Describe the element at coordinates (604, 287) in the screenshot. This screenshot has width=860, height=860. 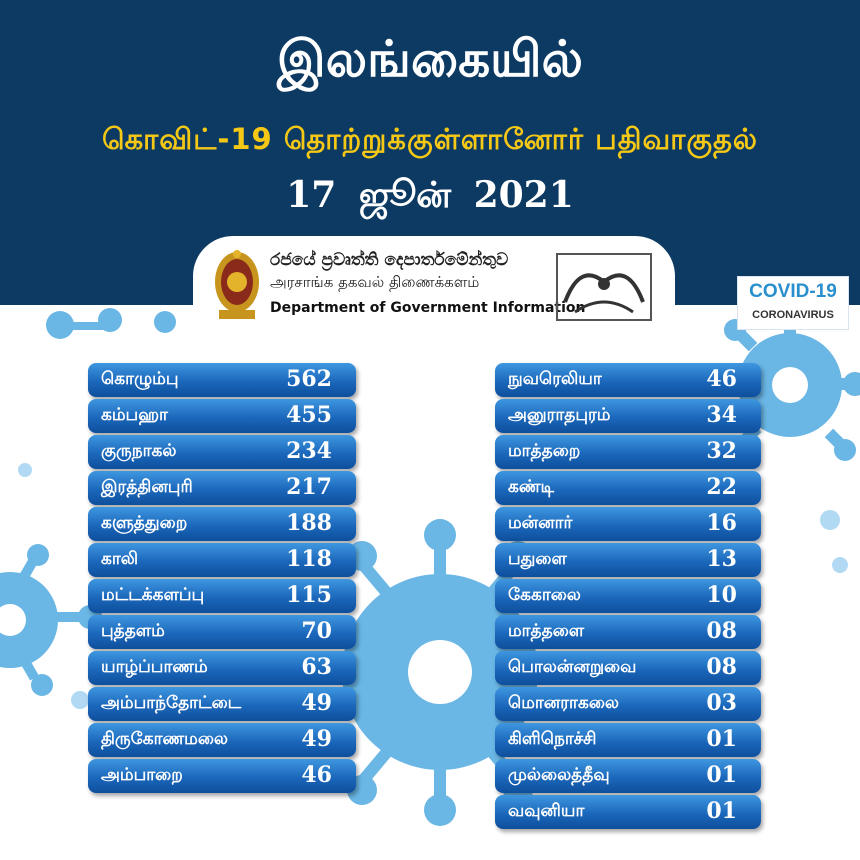
I see `department-insignia-icon` at that location.